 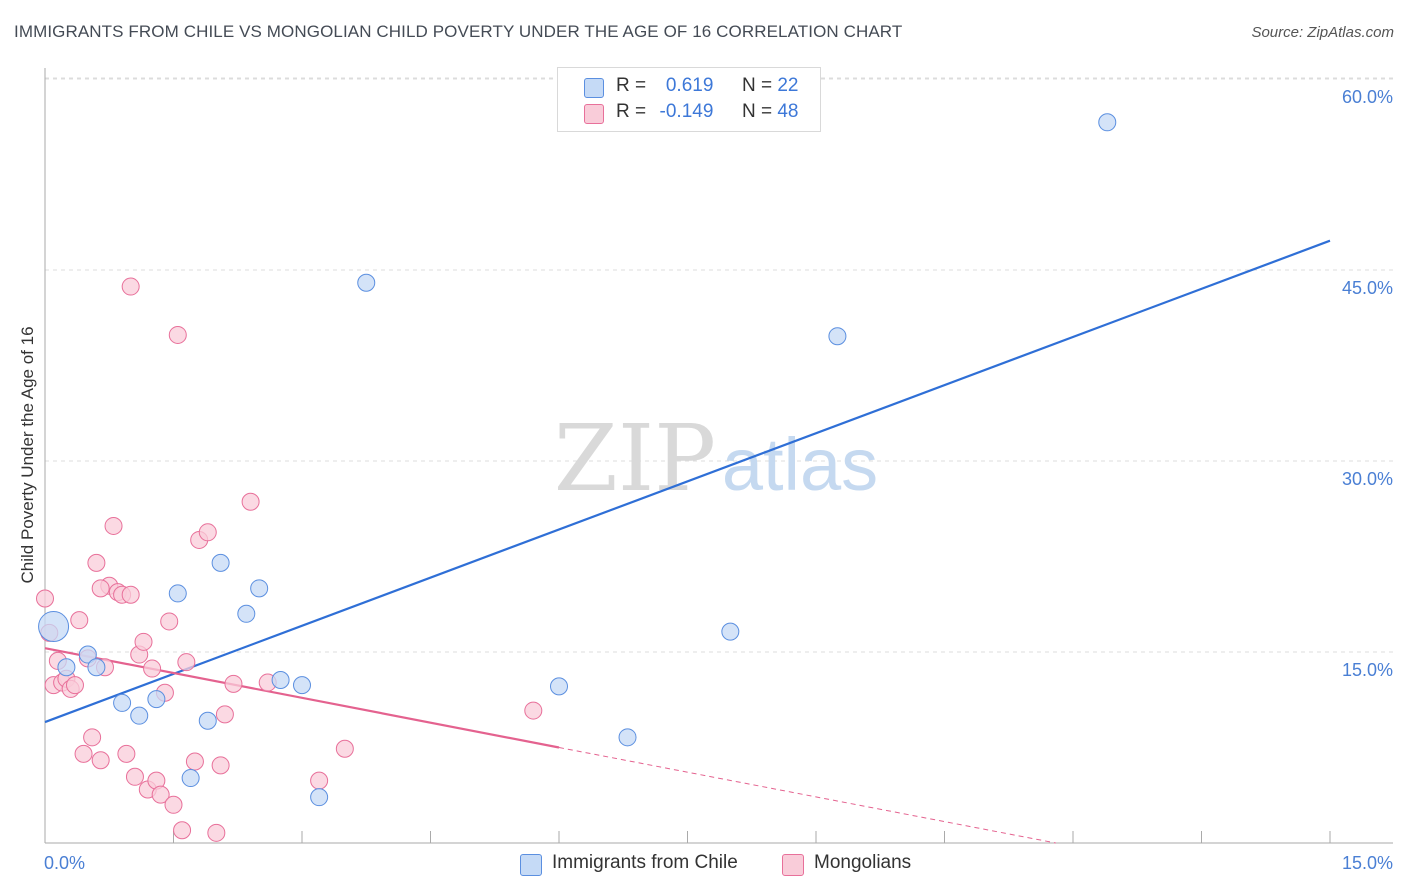 I want to click on trend-line-mongolians-extension, so click(x=807, y=795).